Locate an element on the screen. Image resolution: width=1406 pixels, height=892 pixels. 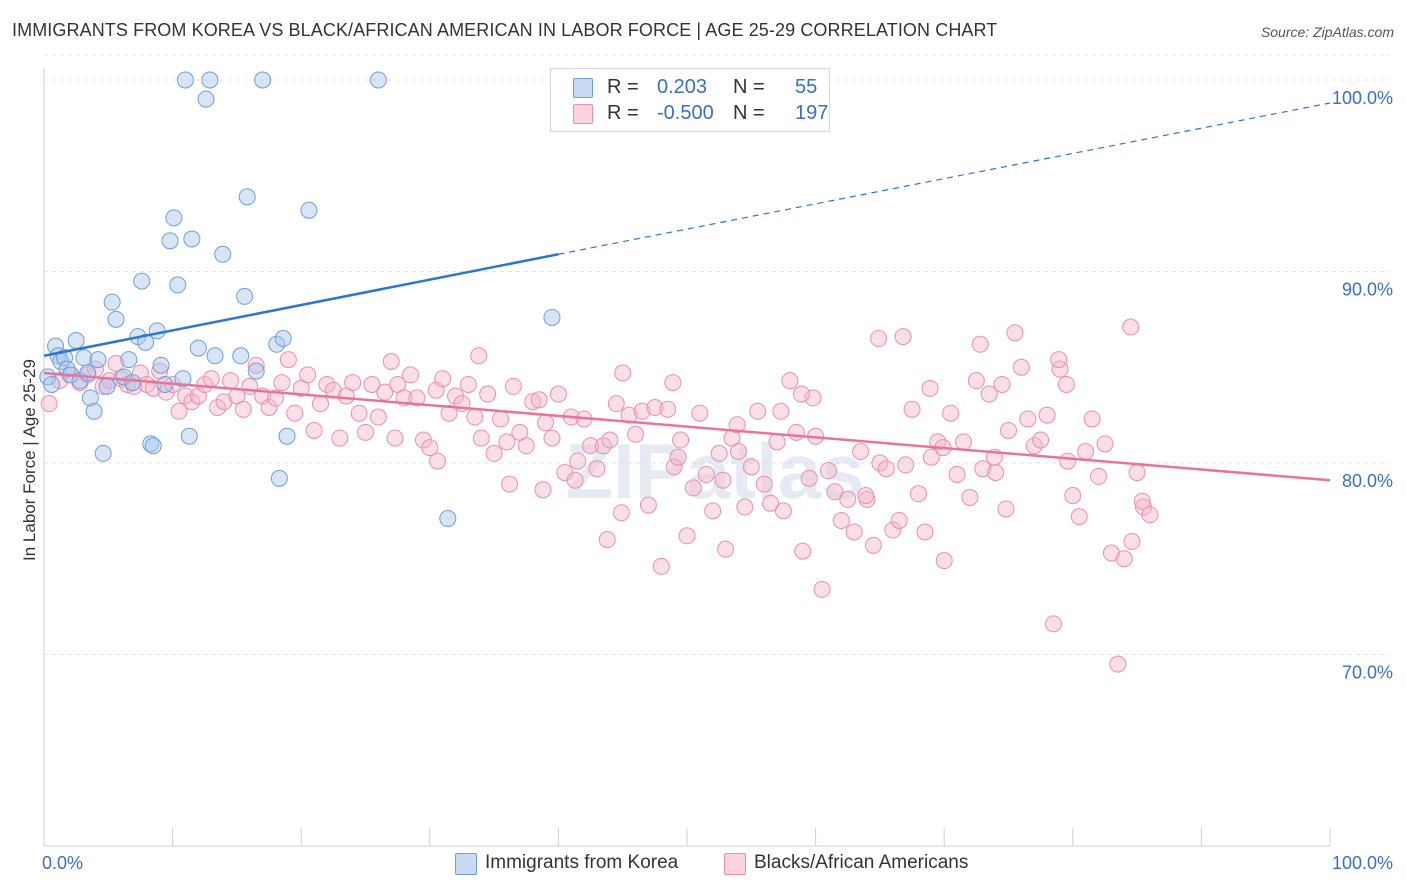
x-tick-label: 0.0% is located at coordinates (62, 863).